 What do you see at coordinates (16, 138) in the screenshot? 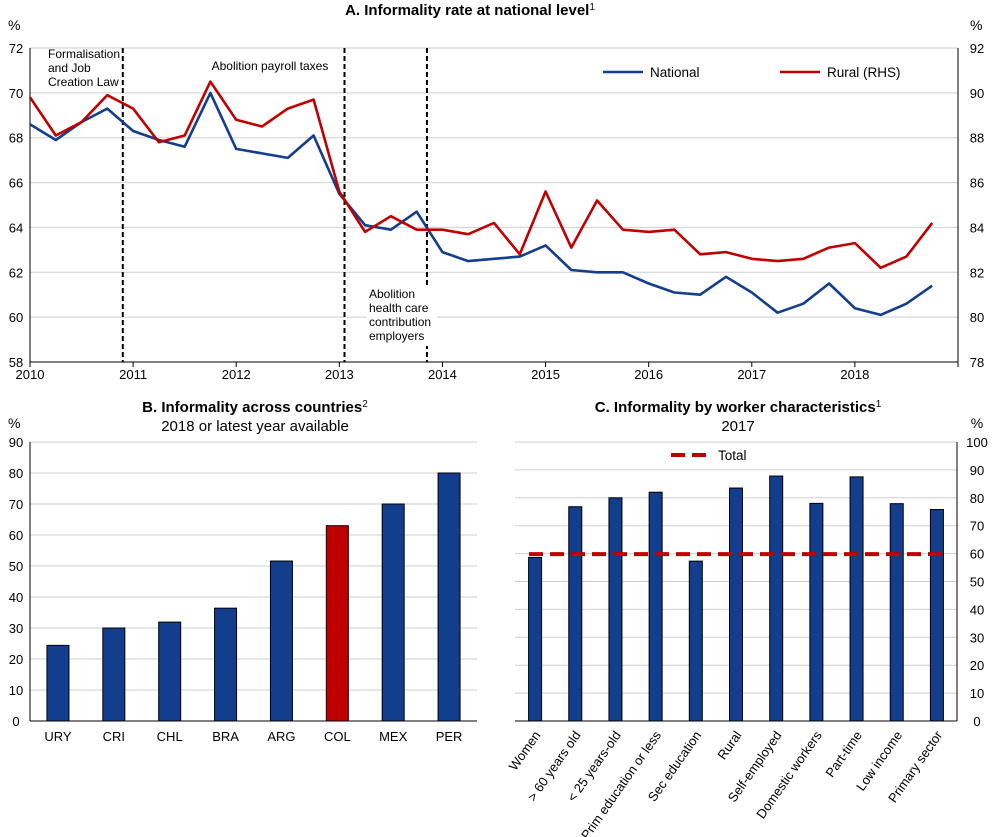
I see `panel-a-left-tick-label: 68` at bounding box center [16, 138].